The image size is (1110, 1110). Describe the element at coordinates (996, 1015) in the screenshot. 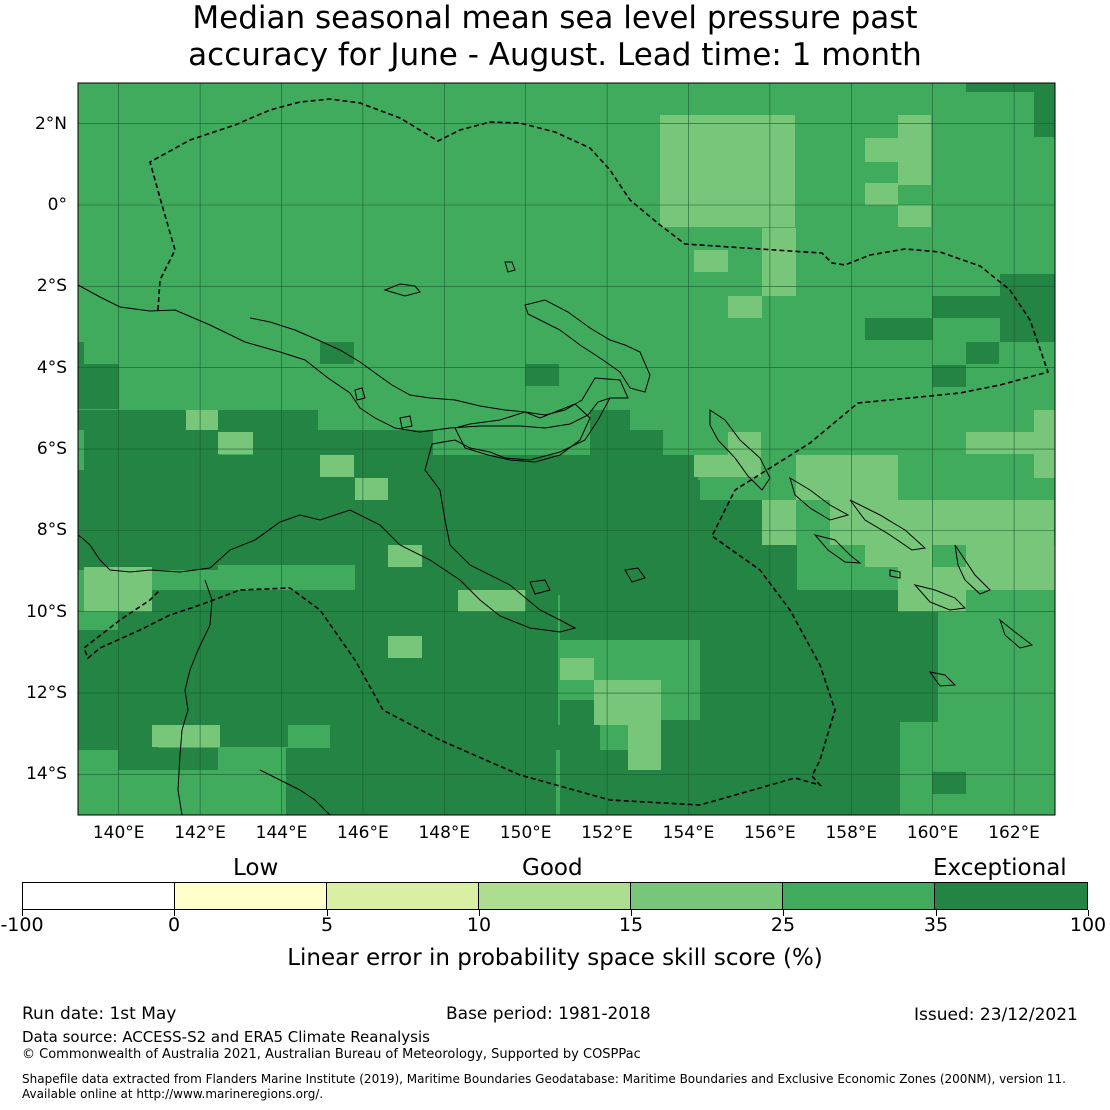

I see `issued-date: Issued: 23/12/2021` at that location.